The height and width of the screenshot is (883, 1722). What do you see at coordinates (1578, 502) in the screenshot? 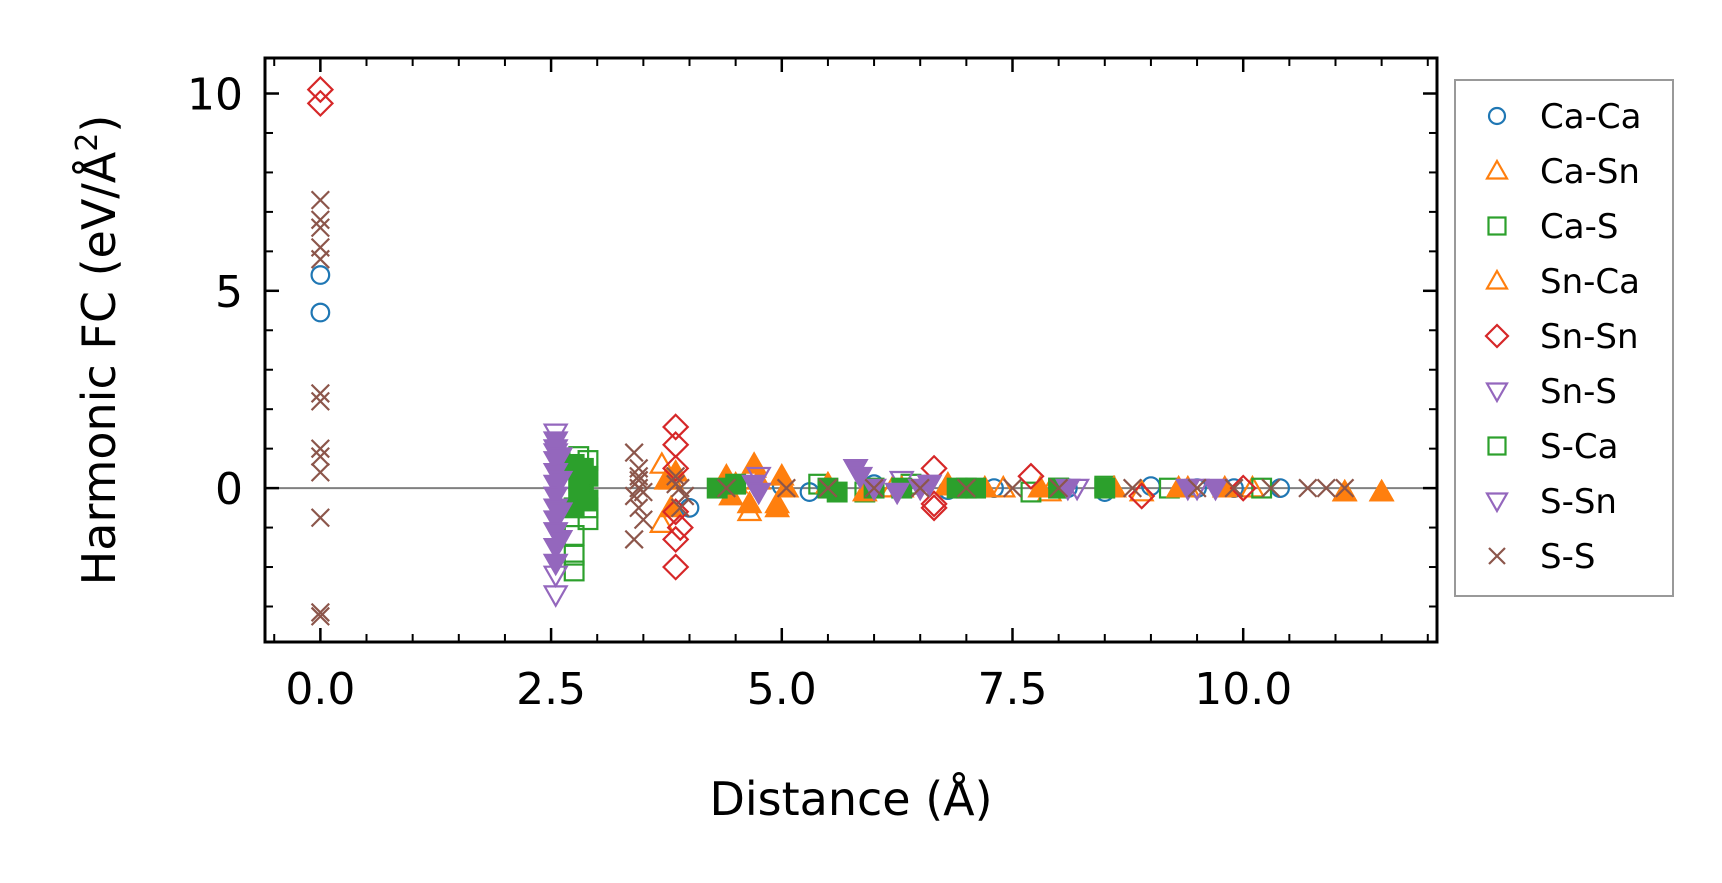
I see `legend-label-s-sn: S-Sn` at bounding box center [1578, 502].